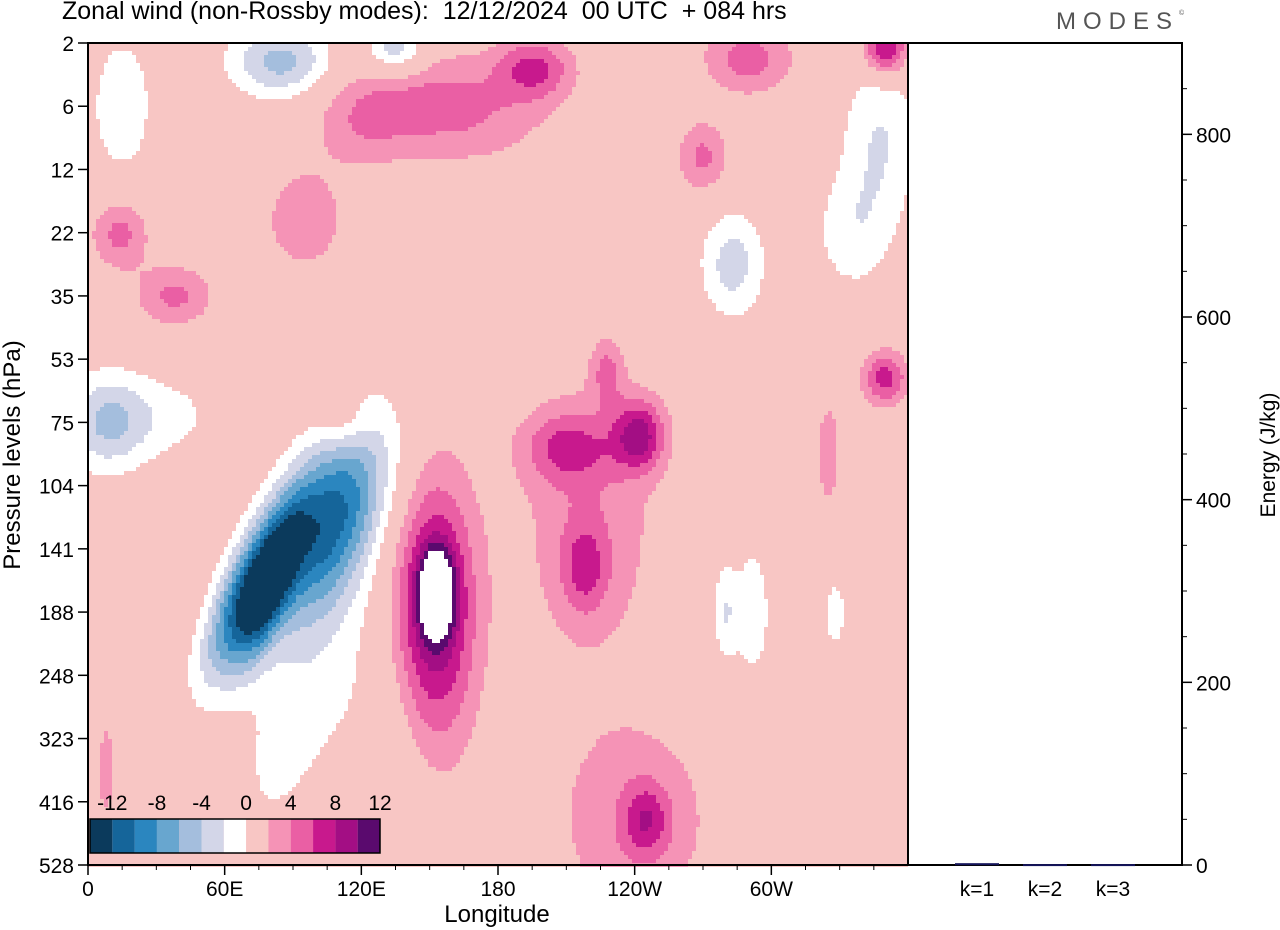 This screenshot has width=1280, height=930. What do you see at coordinates (56, 487) in the screenshot?
I see `y-tick-label: 104` at bounding box center [56, 487].